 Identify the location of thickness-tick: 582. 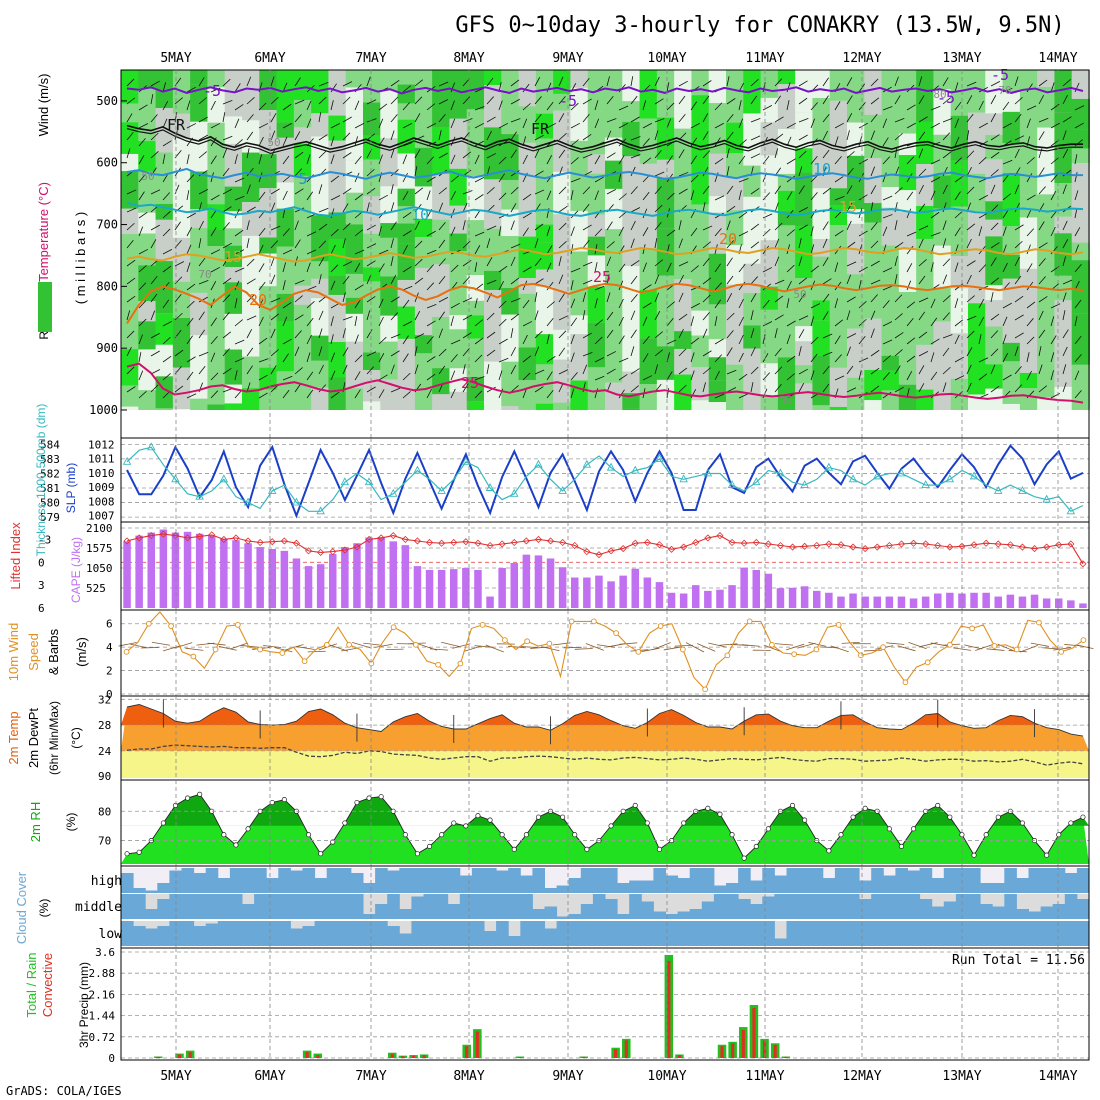
(50, 473).